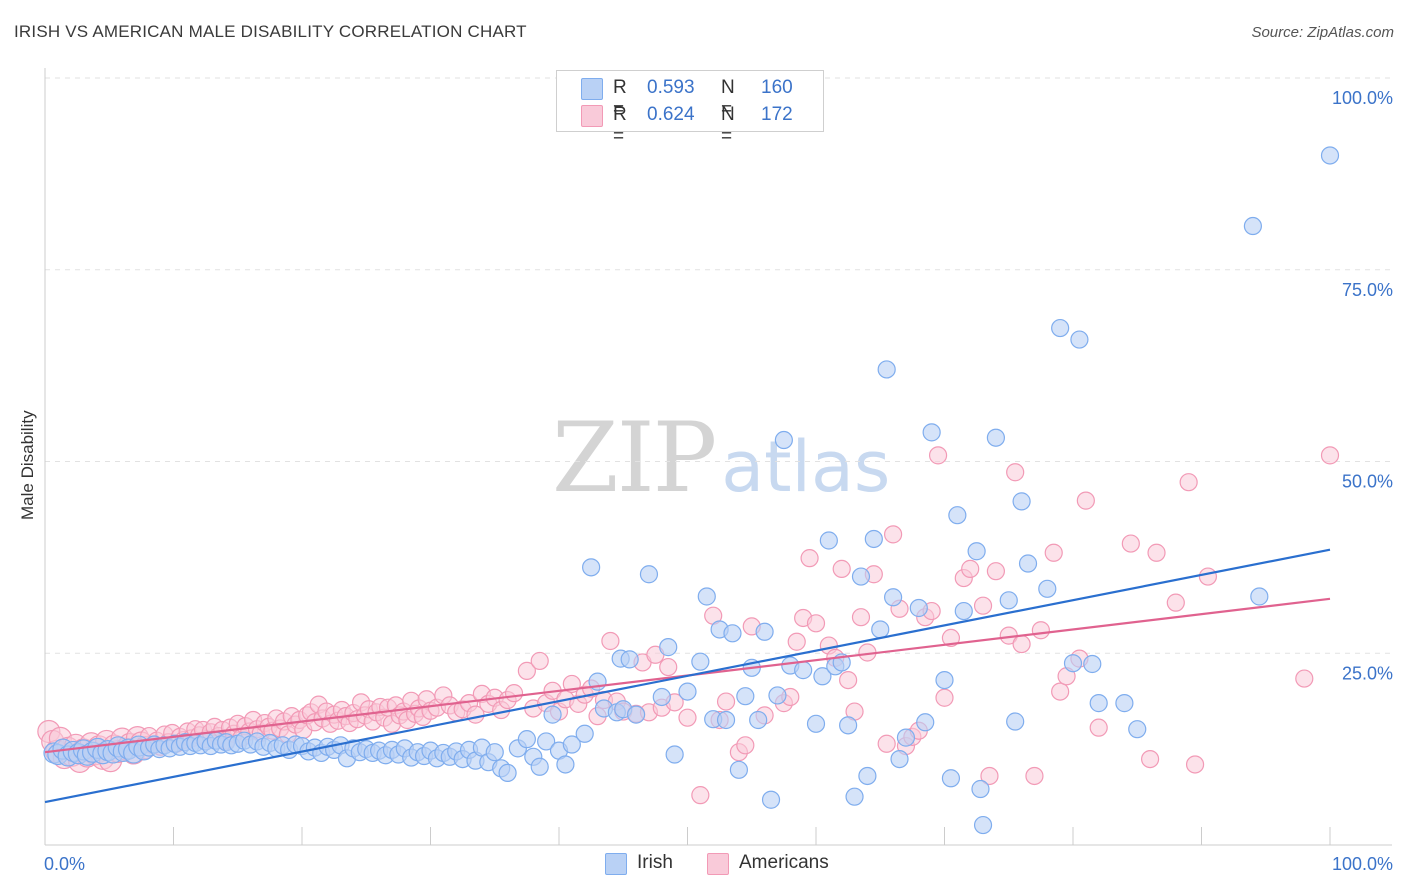  What do you see at coordinates (728, 125) in the screenshot?
I see `americans-n-label: N =` at bounding box center [728, 125].